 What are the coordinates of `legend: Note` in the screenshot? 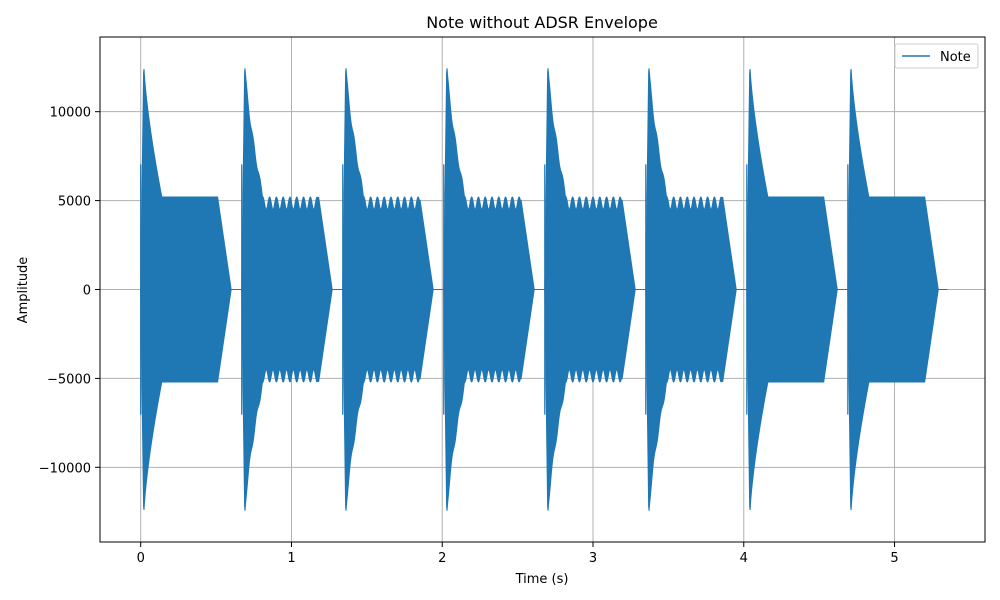 It's located at (936, 56).